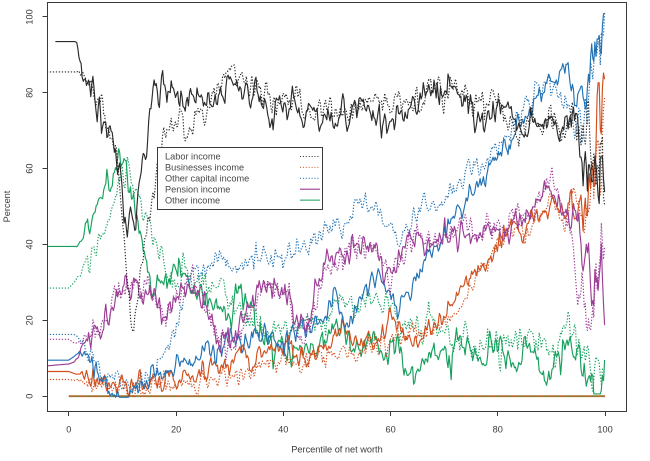 The width and height of the screenshot is (650, 461). Describe the element at coordinates (193, 157) in the screenshot. I see `svg-text: Labor income` at that location.